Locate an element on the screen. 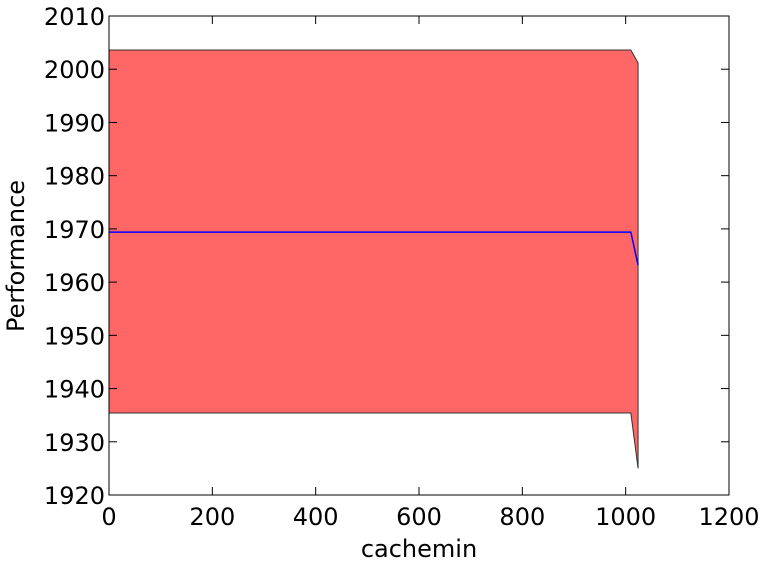 The image size is (764, 566). x-tick-label: 600 is located at coordinates (419, 517).